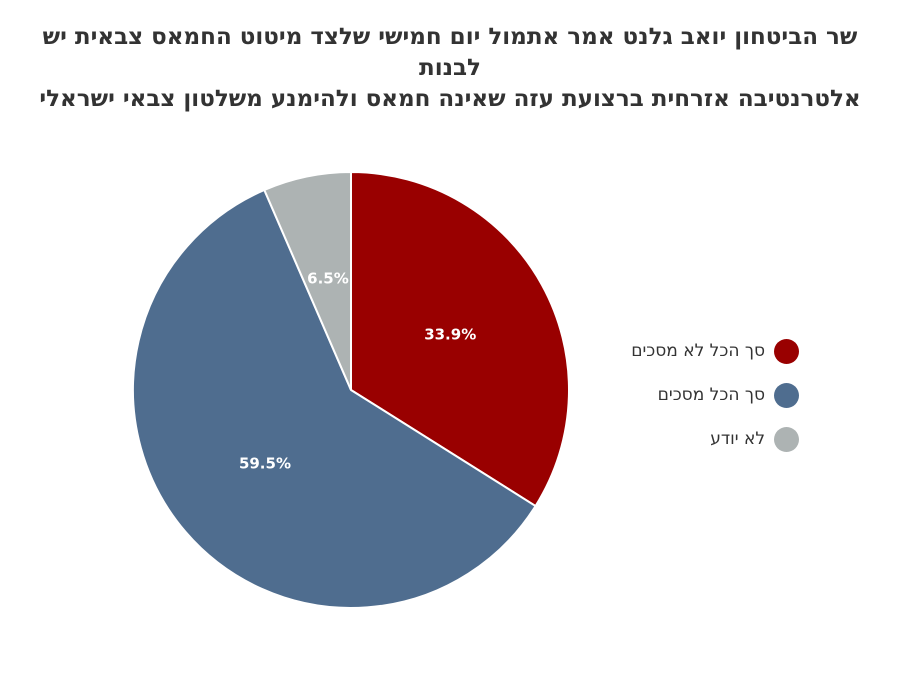  Describe the element at coordinates (328, 279) in the screenshot. I see `pie-slice-label-dont-know: 6.5%` at that location.